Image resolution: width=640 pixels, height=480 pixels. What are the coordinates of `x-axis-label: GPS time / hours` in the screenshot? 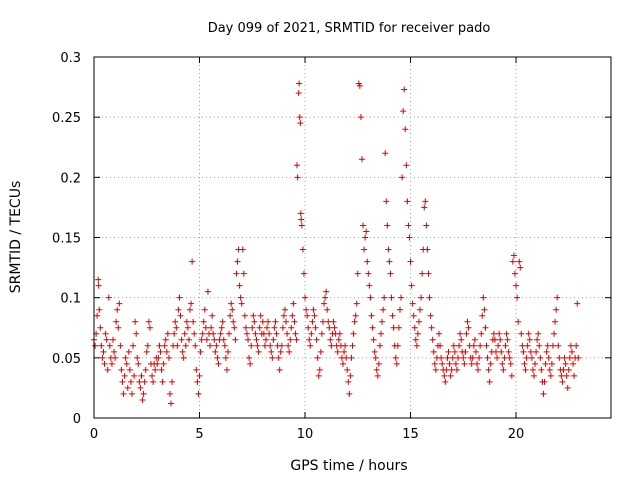 It's located at (348, 466).